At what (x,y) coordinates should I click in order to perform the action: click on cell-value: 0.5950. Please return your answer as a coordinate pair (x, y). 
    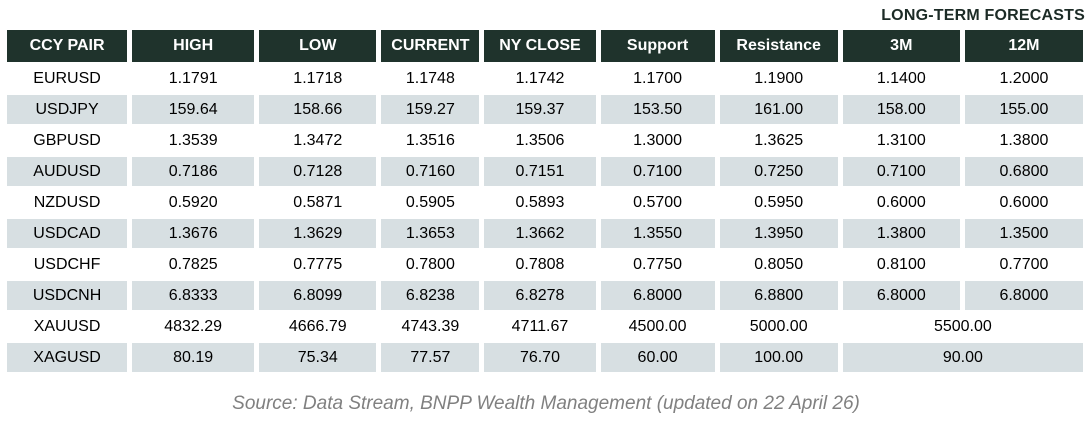
    Looking at the image, I should click on (778, 202).